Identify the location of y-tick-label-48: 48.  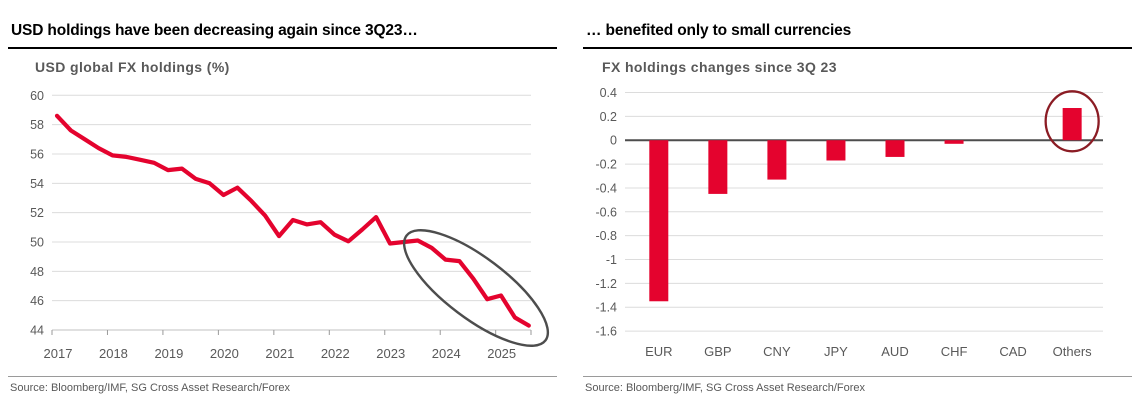
(37, 272).